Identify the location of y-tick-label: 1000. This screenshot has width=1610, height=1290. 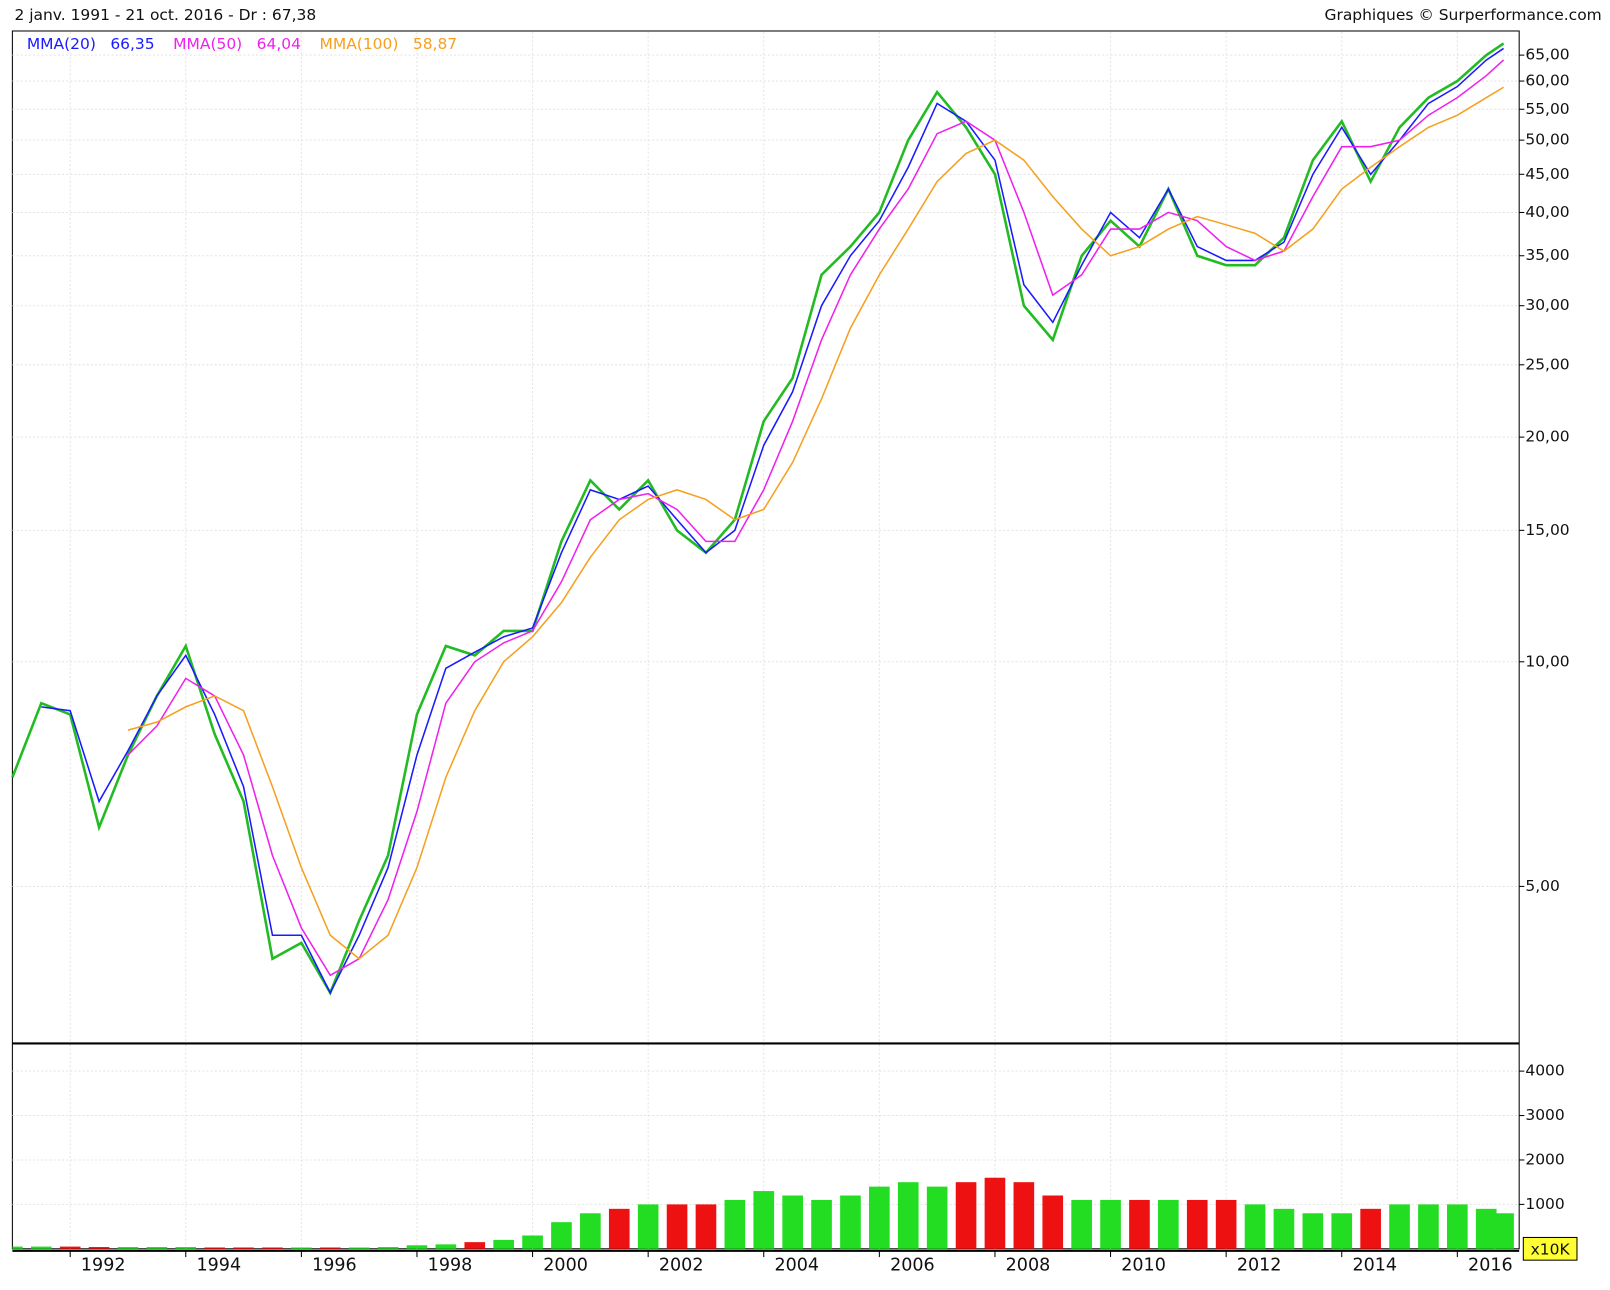
(1544, 1204).